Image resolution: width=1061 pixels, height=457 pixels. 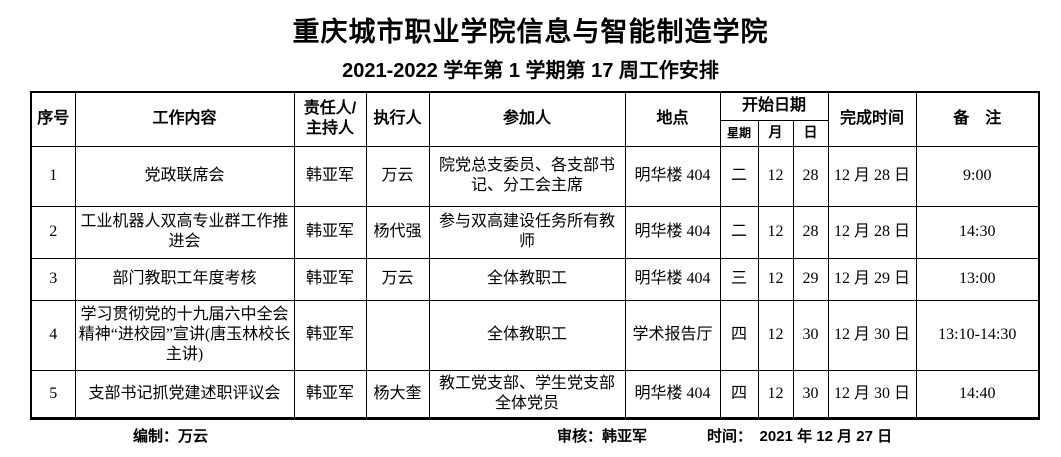 What do you see at coordinates (775, 133) in the screenshot?
I see `header-month: 月` at bounding box center [775, 133].